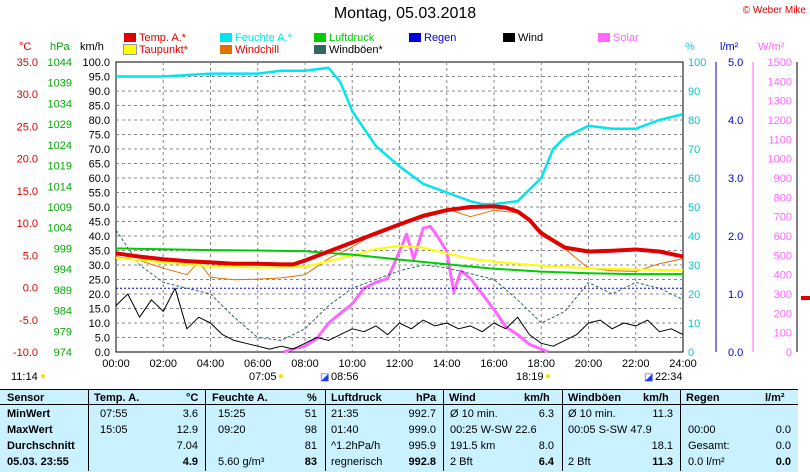 This screenshot has width=810, height=472. I want to click on pressure-tick-label: 1014, so click(60, 187).